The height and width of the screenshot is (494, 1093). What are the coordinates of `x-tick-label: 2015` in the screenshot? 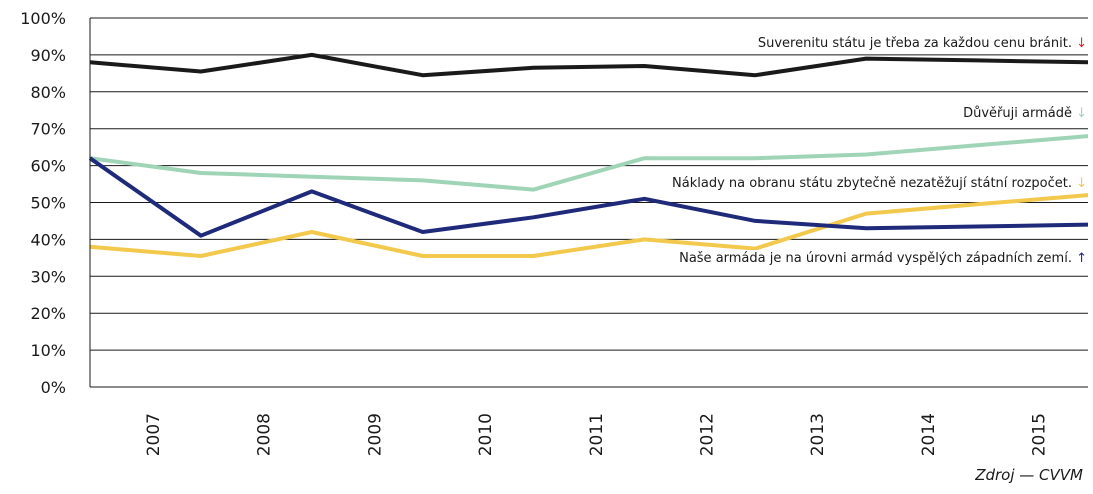 It's located at (1040, 434).